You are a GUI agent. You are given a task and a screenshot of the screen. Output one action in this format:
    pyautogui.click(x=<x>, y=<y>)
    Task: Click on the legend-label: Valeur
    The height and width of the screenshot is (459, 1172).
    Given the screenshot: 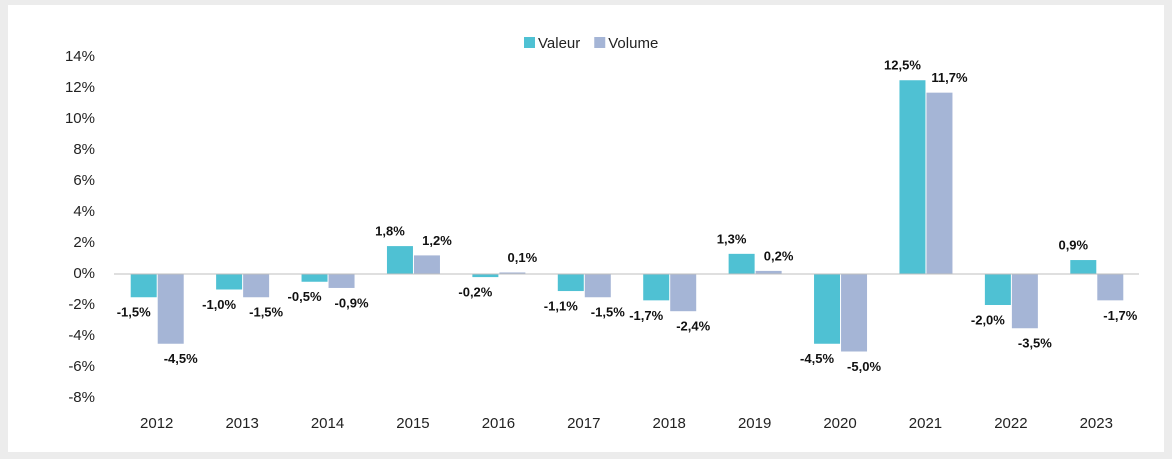 What is the action you would take?
    pyautogui.click(x=559, y=43)
    